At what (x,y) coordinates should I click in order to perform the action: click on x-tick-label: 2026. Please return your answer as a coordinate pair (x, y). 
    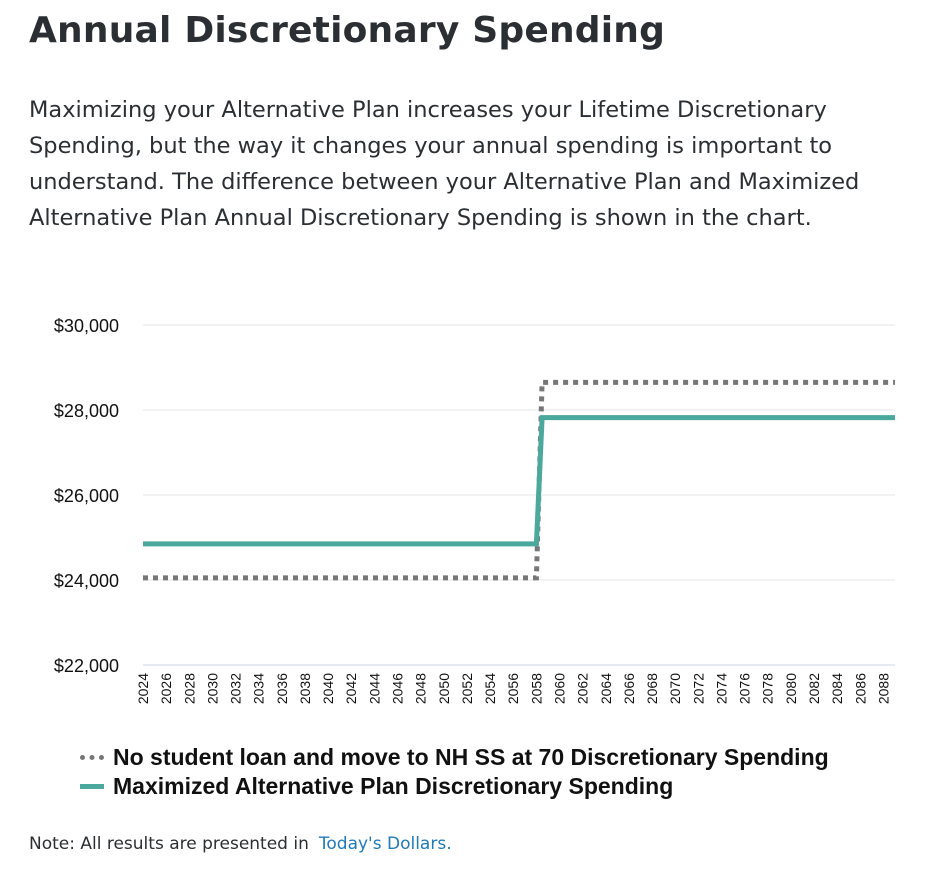
    Looking at the image, I should click on (166, 688).